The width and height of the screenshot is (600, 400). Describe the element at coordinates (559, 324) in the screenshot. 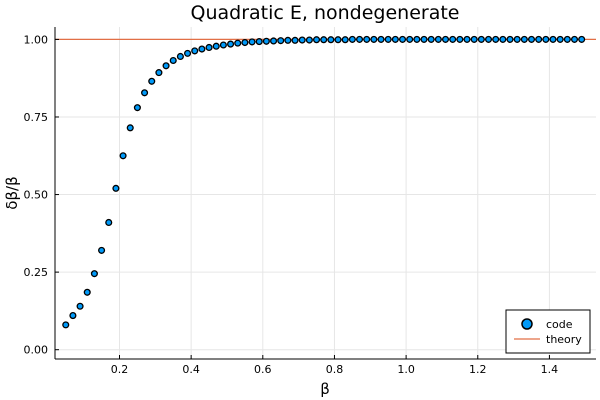

I see `legend-code-label: code` at that location.